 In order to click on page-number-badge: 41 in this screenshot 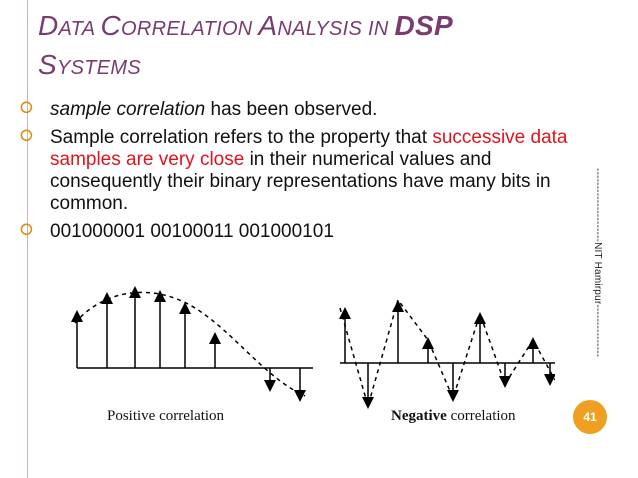, I will do `click(590, 417)`.